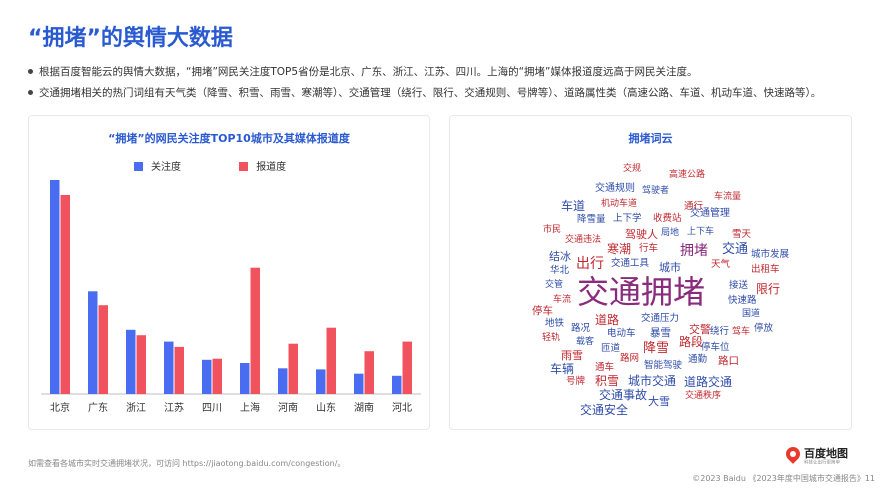  I want to click on baidu-map-logo: 百度地图 科技让出行更简单, so click(819, 456).